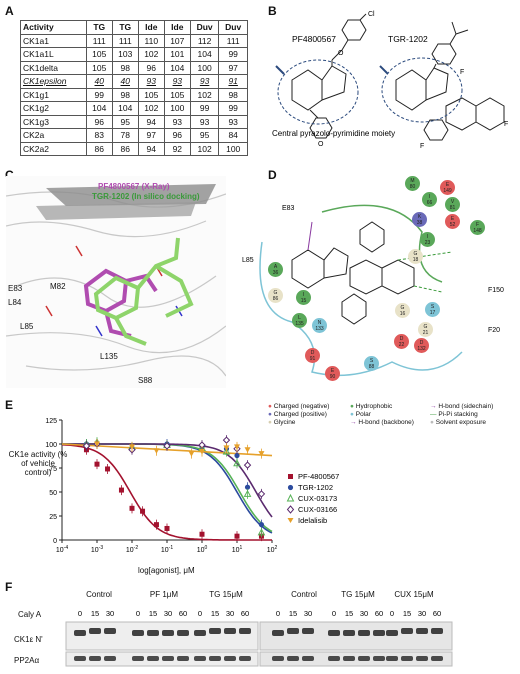 Image resolution: width=520 pixels, height=674 pixels. I want to click on y-tick-label: 100, so click(51, 445).